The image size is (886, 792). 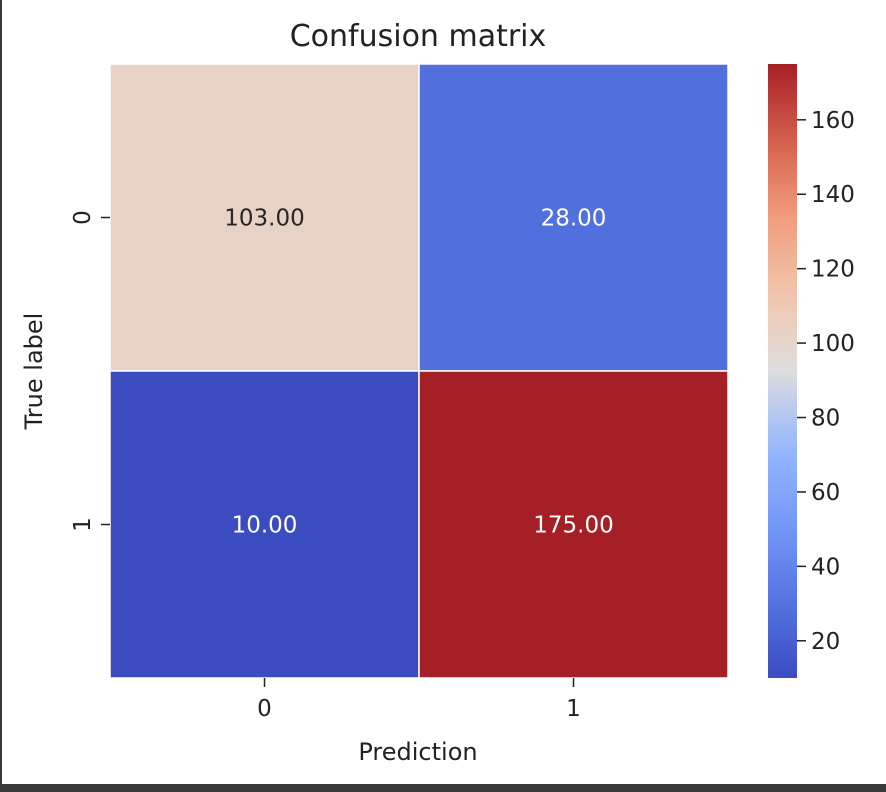 What do you see at coordinates (825, 567) in the screenshot?
I see `colorbar-tick-label-1: 40` at bounding box center [825, 567].